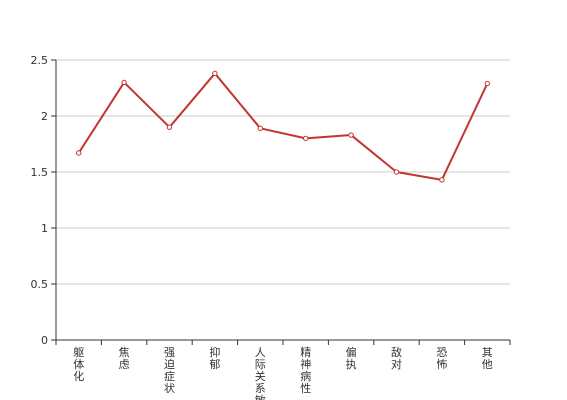 The height and width of the screenshot is (400, 567). What do you see at coordinates (124, 358) in the screenshot?
I see `x-category-label: 焦虑` at bounding box center [124, 358].